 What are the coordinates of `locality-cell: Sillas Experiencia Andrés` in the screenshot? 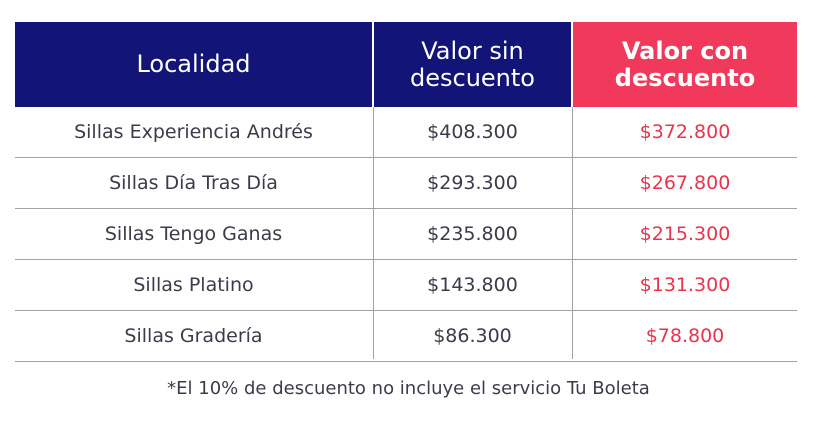 It's located at (193, 132).